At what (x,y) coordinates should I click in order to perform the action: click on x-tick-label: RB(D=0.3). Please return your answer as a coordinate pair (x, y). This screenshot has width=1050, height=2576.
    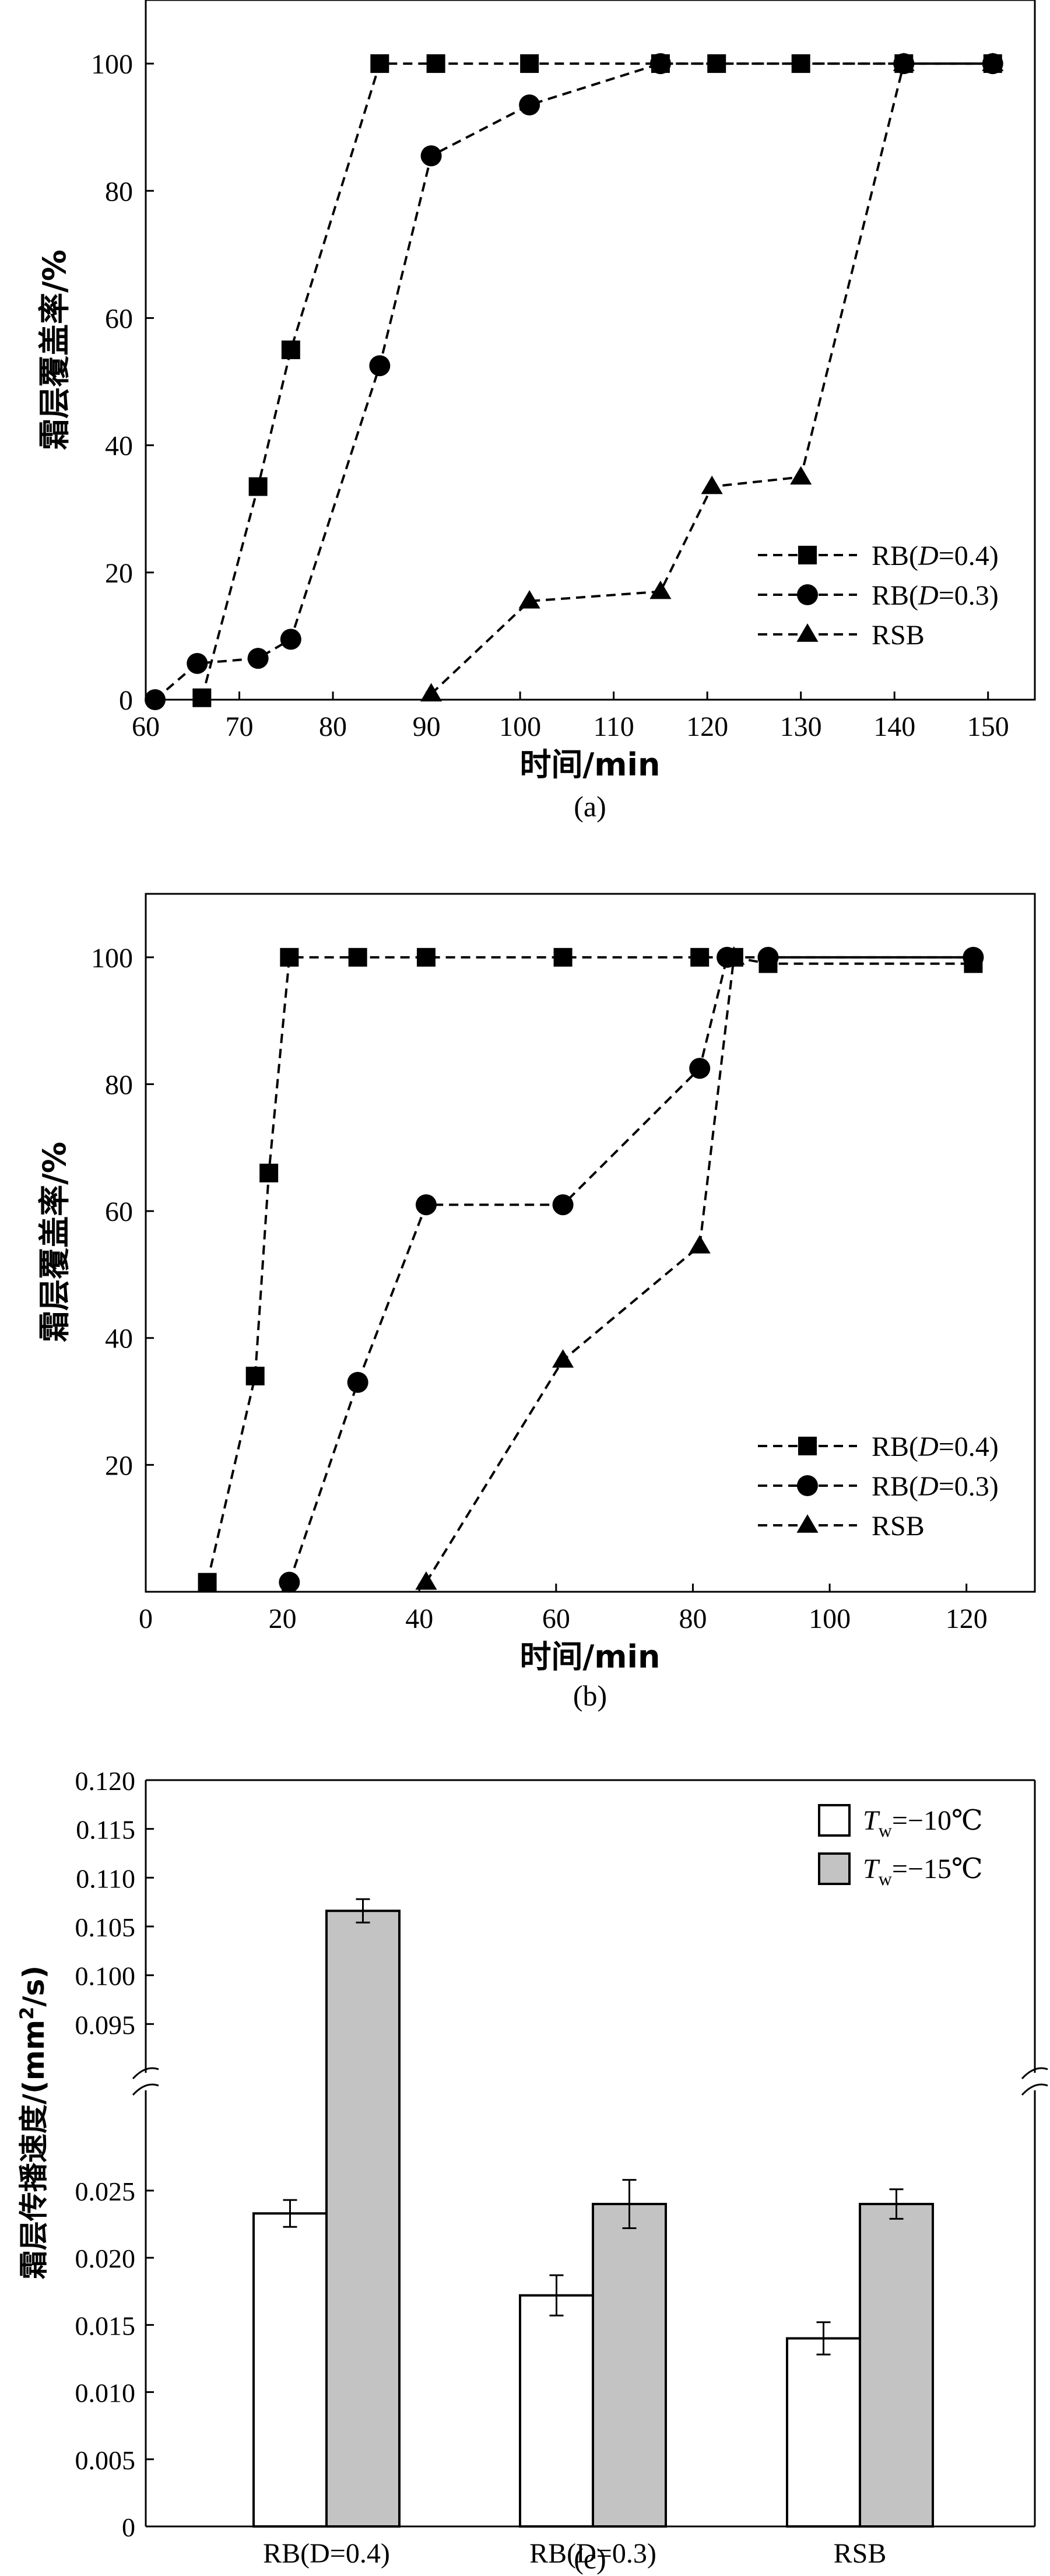
    Looking at the image, I should click on (593, 2553).